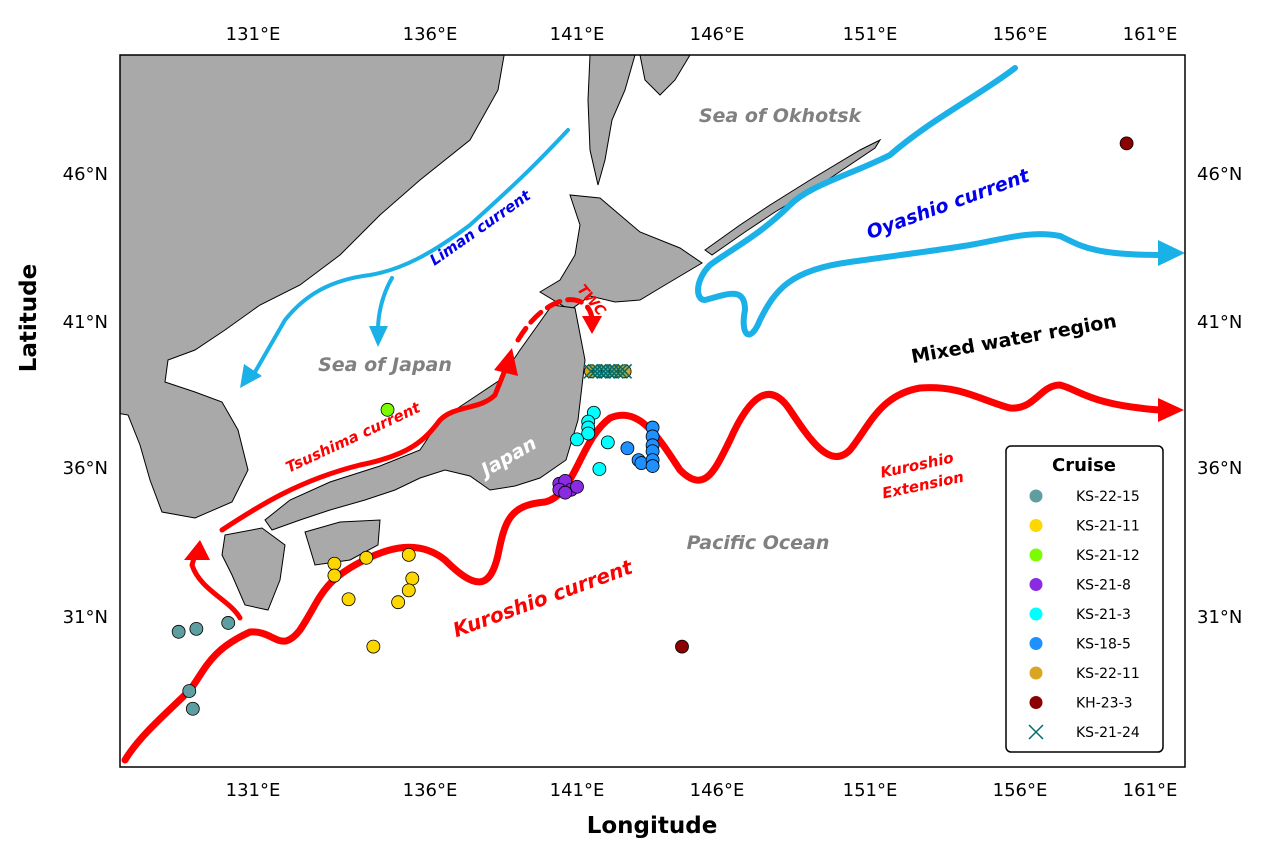 This screenshot has height=858, width=1270. Describe the element at coordinates (85, 322) in the screenshot. I see `lat-tick-left: 41°N` at that location.